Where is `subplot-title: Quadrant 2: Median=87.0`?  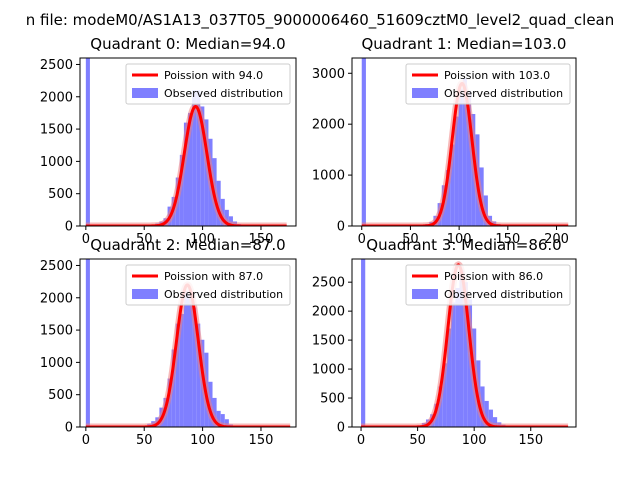 subplot-title: Quadrant 2: Median=87.0 is located at coordinates (187, 245).